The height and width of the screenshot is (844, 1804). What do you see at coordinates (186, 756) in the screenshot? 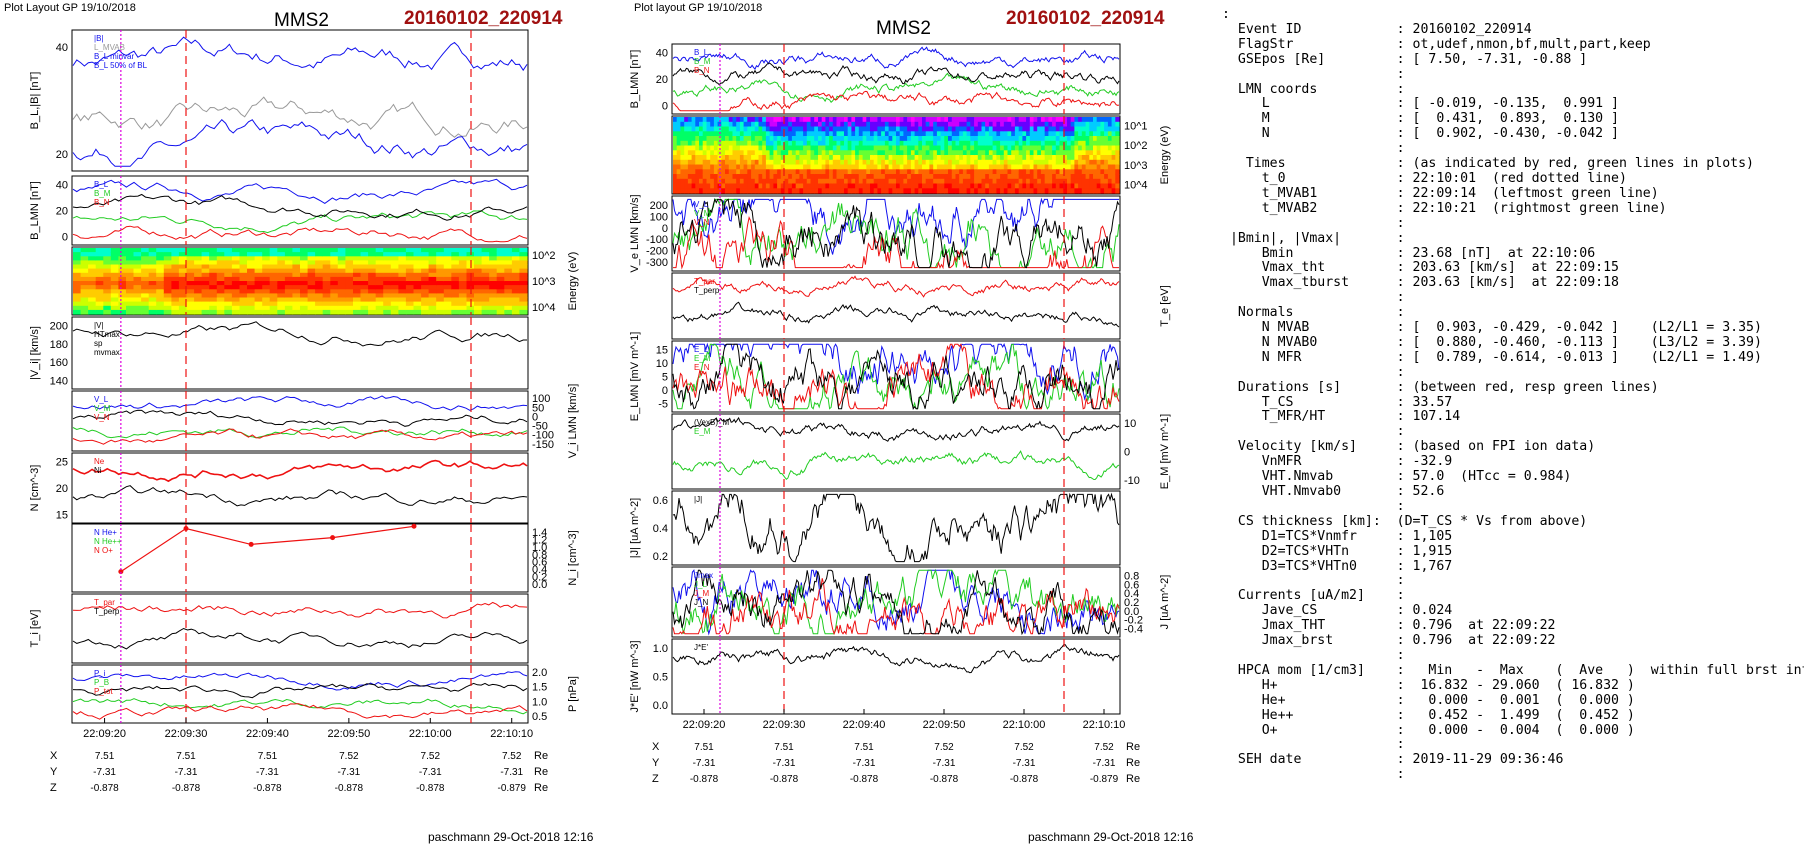
I see `position-value: 7.51` at bounding box center [186, 756].